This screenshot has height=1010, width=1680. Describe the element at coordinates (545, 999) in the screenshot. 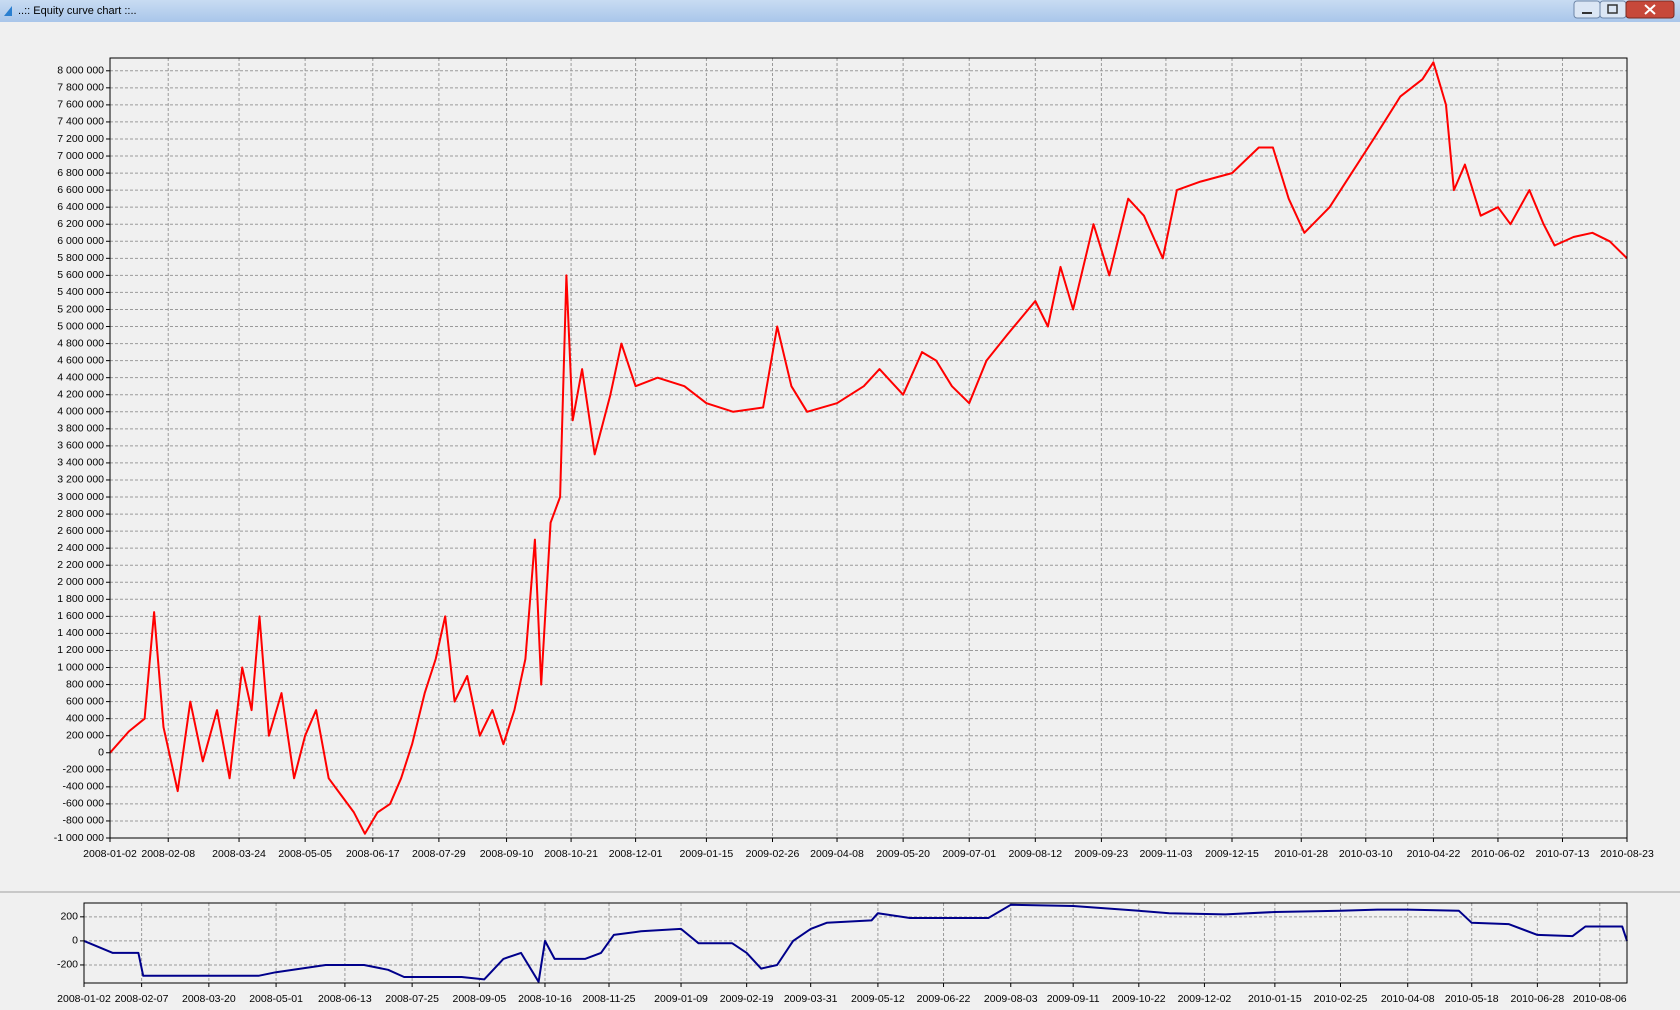

I see `x-tick-label: 2008-10-16` at that location.